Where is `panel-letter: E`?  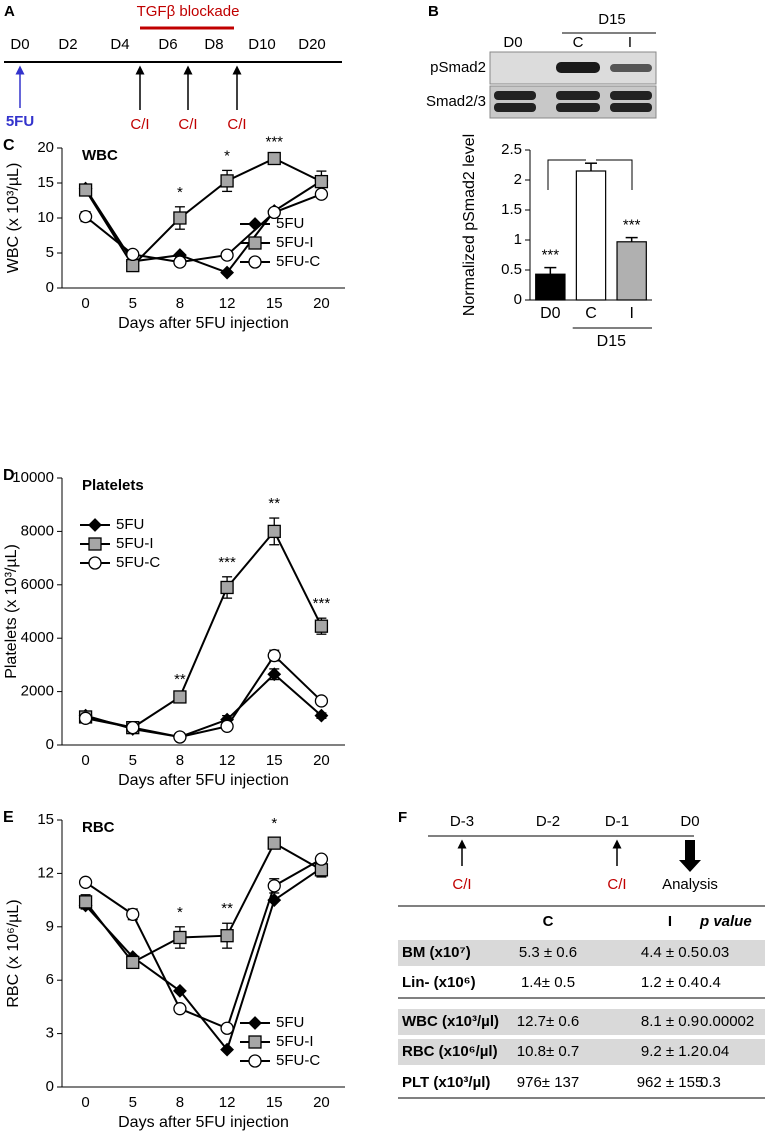 panel-letter: E is located at coordinates (8, 817).